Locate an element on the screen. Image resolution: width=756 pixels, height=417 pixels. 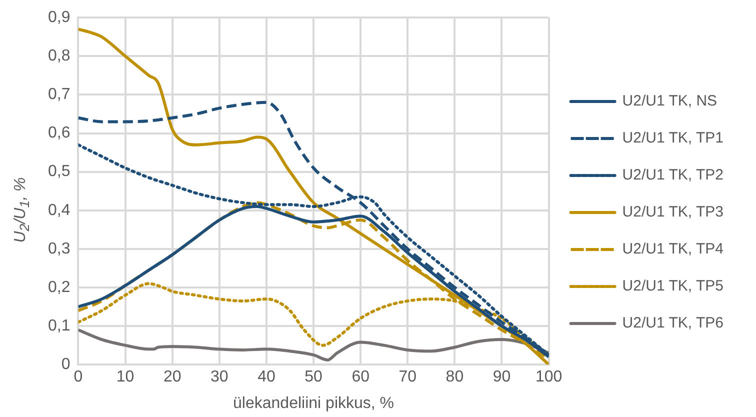
y-tick-label: 0,6 is located at coordinates (59, 133).